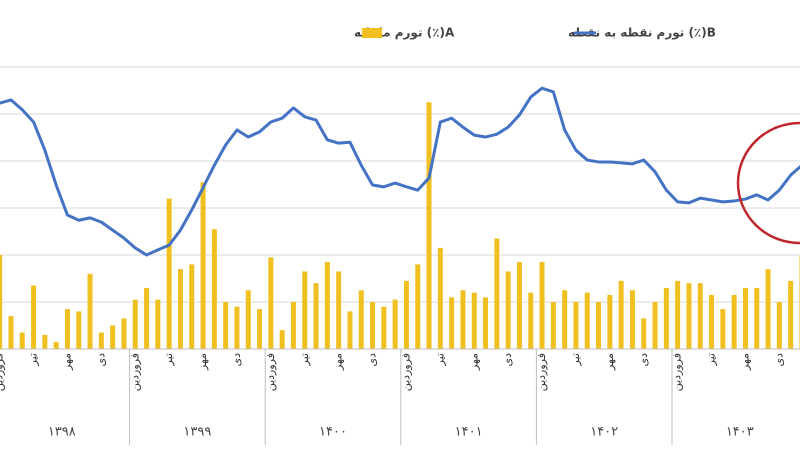 The image size is (800, 450). What do you see at coordinates (740, 432) in the screenshot?
I see `year-label: ۱۴۰۳` at bounding box center [740, 432].